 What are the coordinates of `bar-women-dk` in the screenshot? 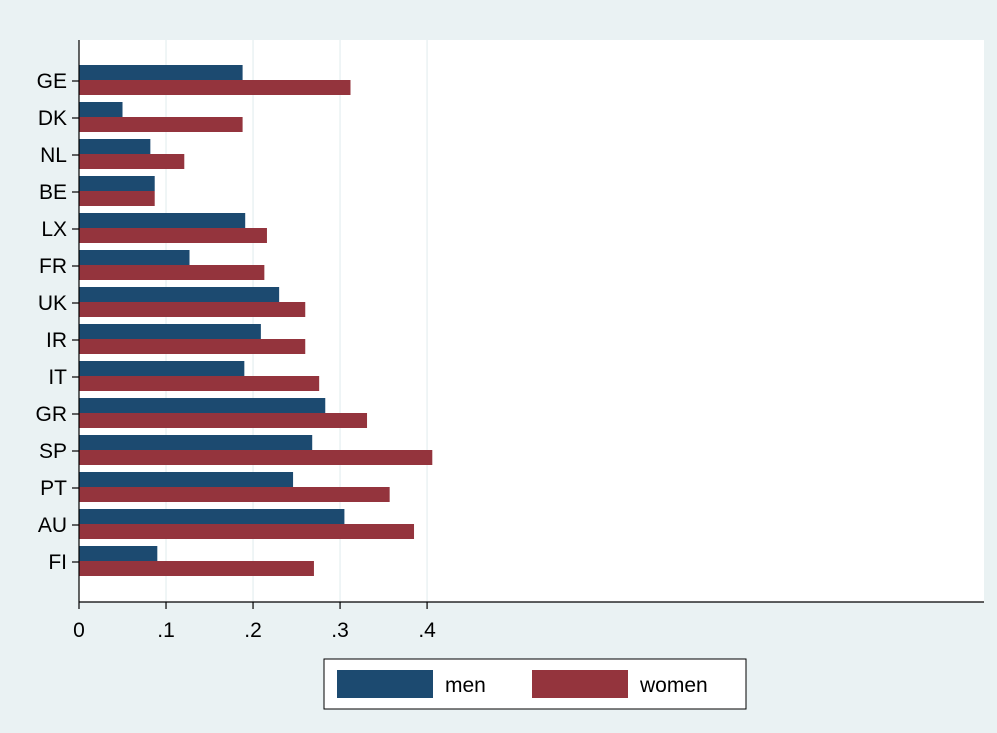 It's located at (161, 124).